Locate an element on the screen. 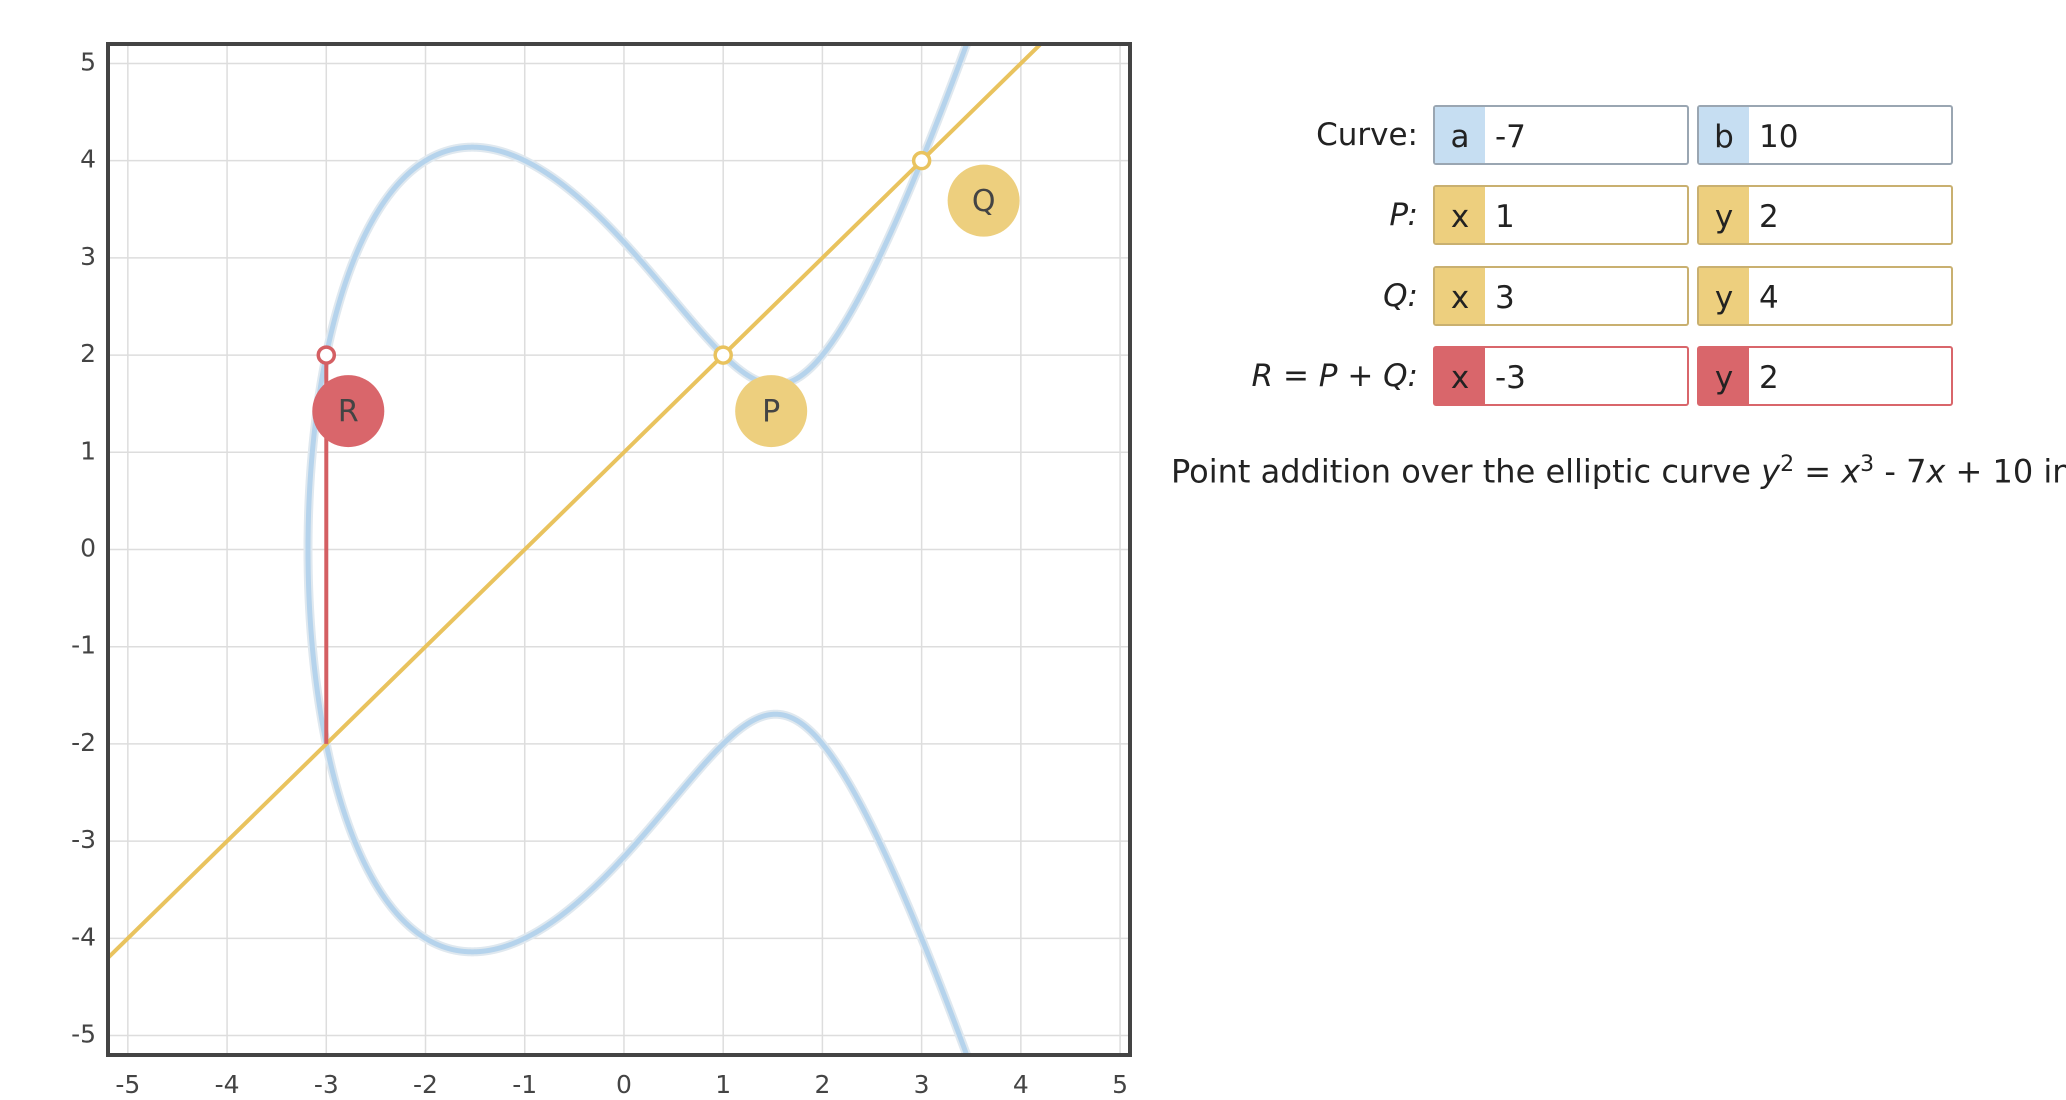 This screenshot has height=1100, width=2066. field-value: 1 is located at coordinates (1505, 217).